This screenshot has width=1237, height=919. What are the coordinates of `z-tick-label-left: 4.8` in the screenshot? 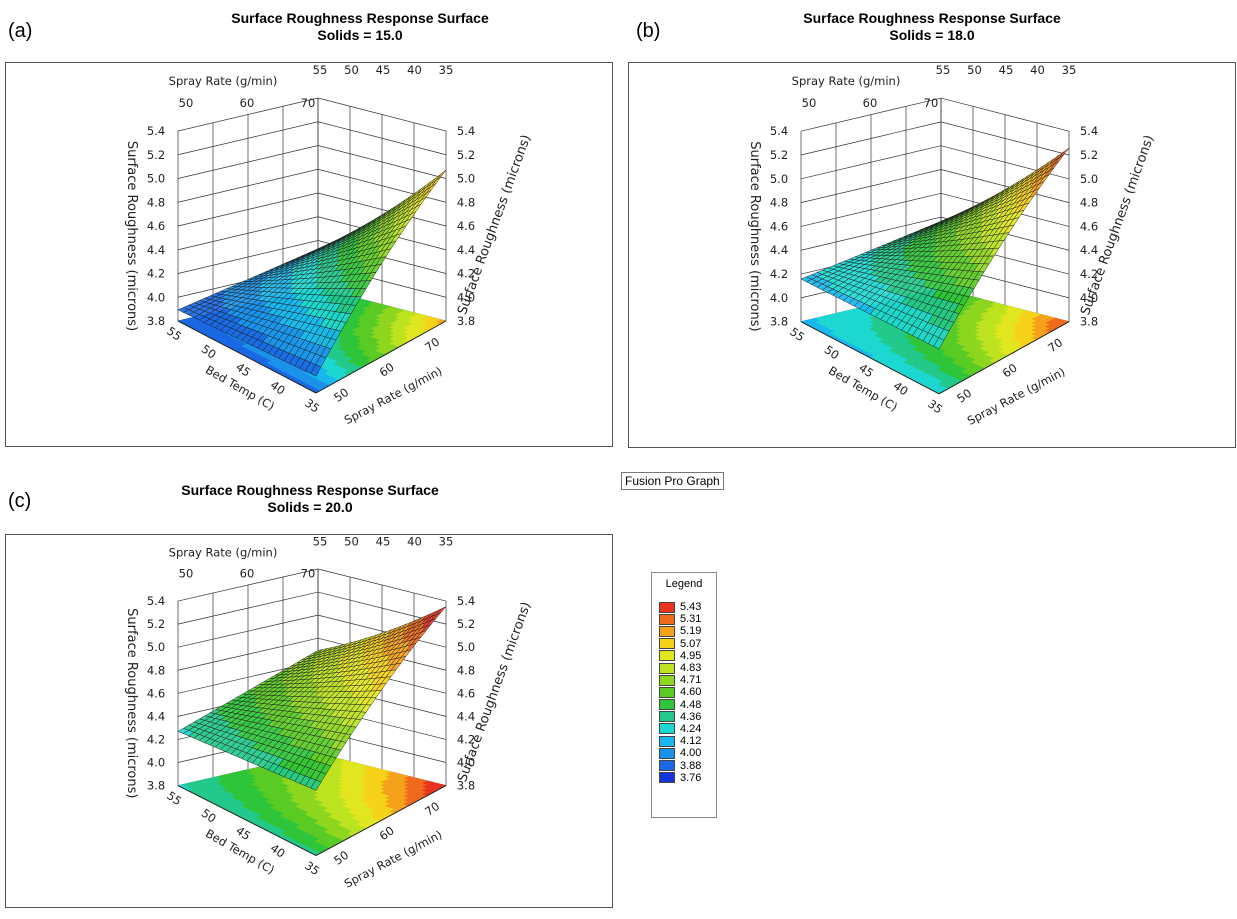 It's located at (779, 203).